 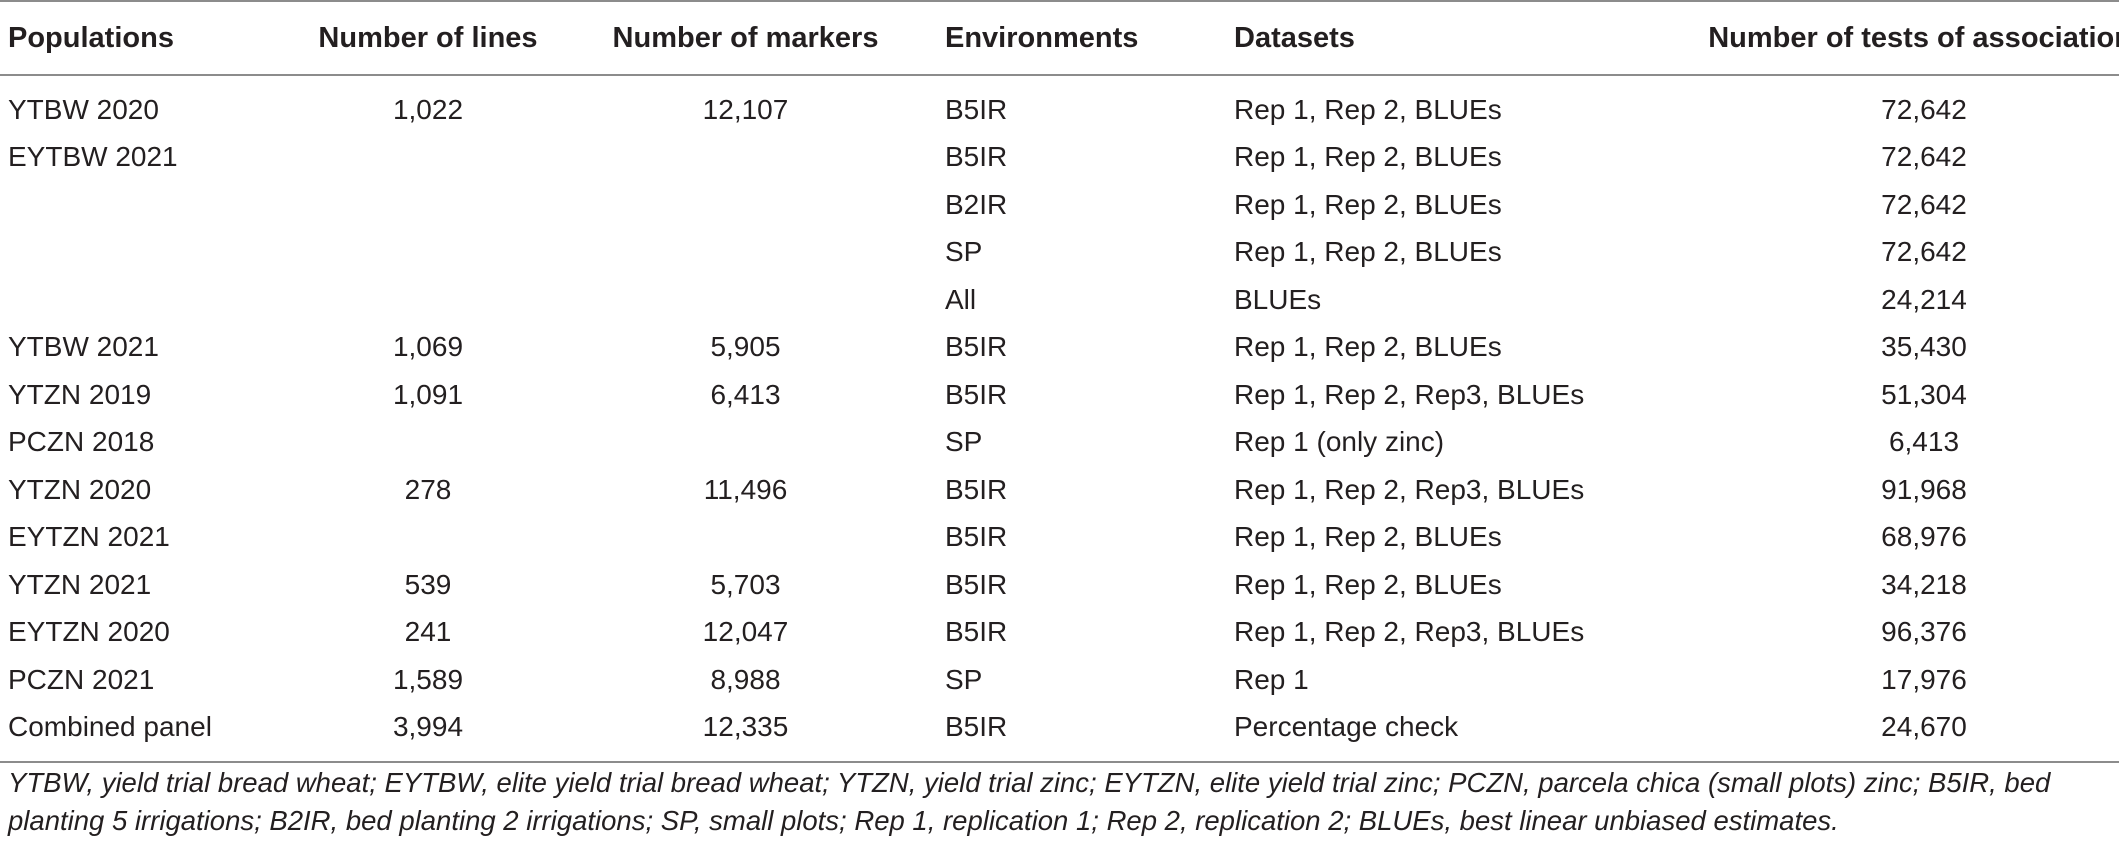 What do you see at coordinates (428, 632) in the screenshot?
I see `cell-number-of-lines: 241` at bounding box center [428, 632].